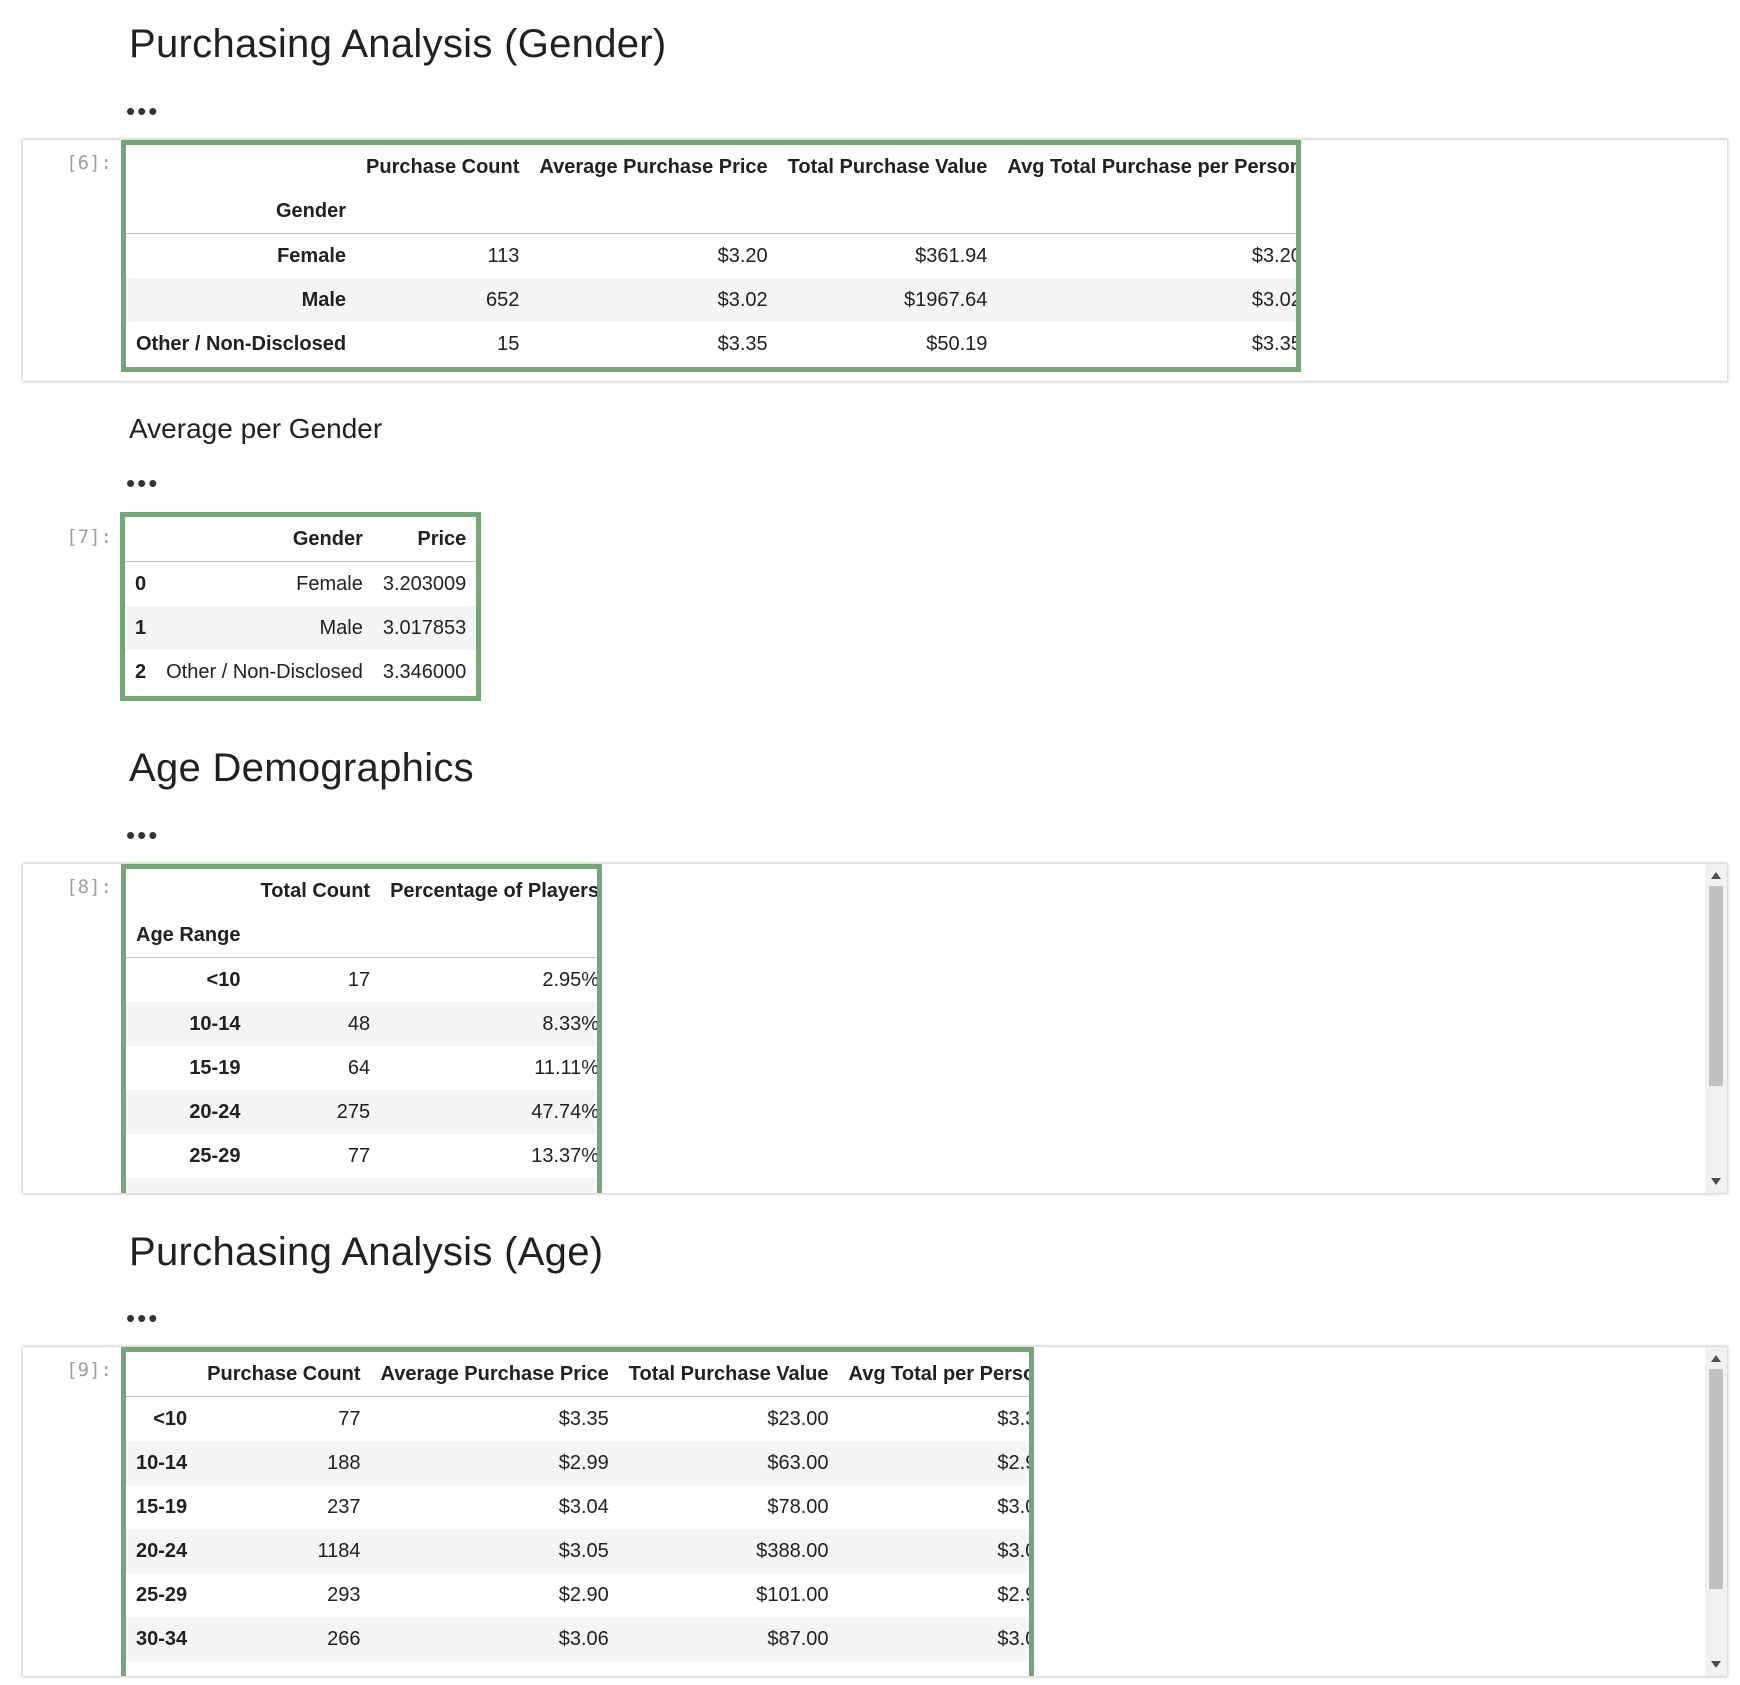  Describe the element at coordinates (315, 890) in the screenshot. I see `column-header: Total Count` at that location.